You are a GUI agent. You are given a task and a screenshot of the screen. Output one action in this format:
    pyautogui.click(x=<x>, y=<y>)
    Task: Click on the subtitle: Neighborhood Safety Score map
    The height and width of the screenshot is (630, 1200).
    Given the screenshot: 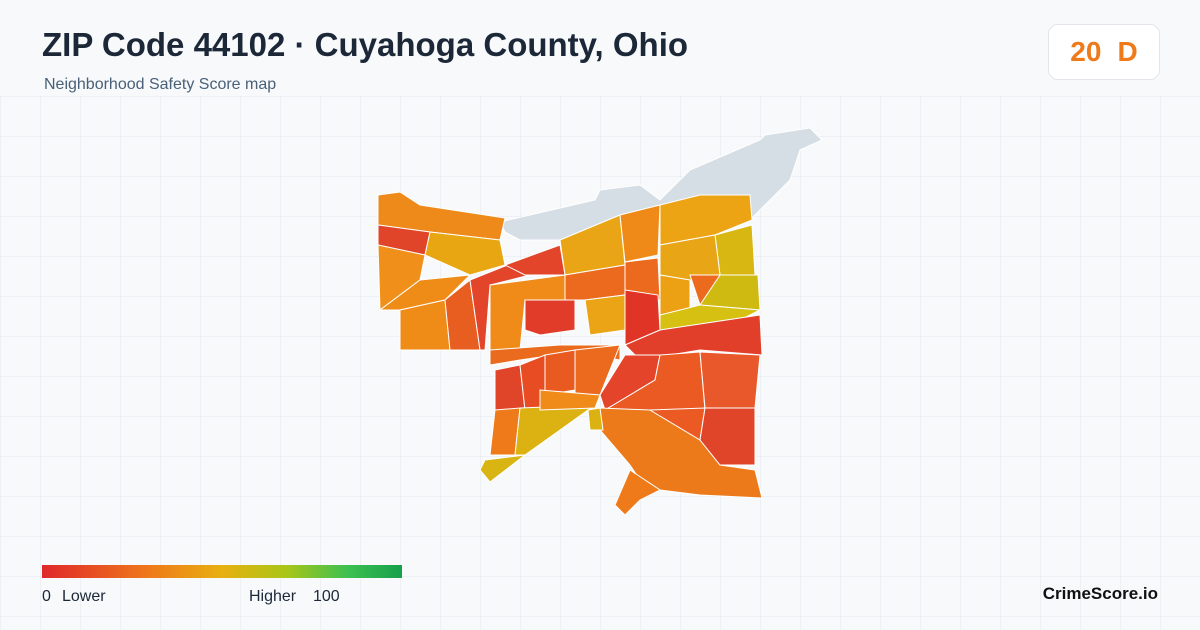 What is the action you would take?
    pyautogui.click(x=160, y=84)
    